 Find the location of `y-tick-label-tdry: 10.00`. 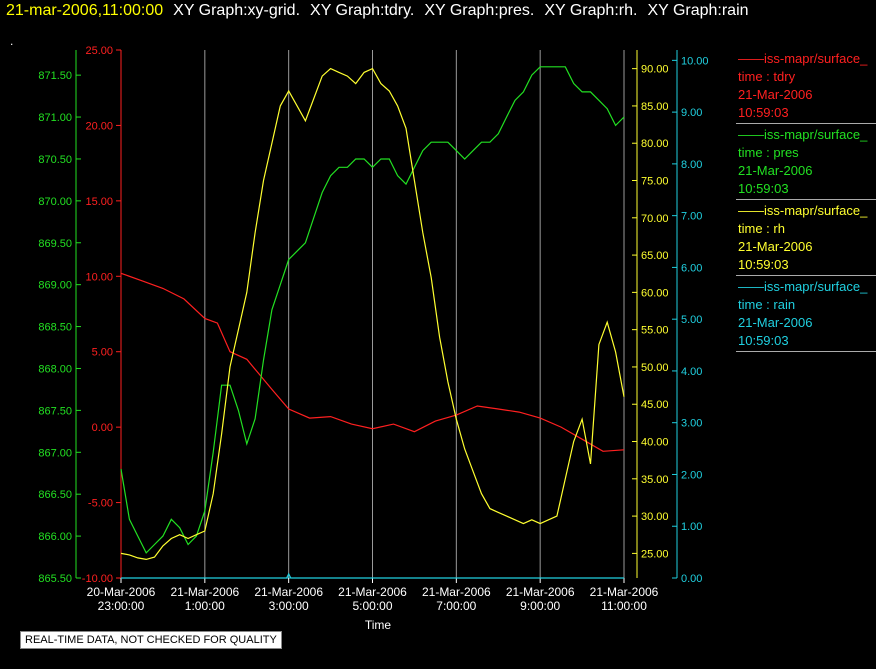

y-tick-label-tdry: 10.00 is located at coordinates (99, 277).